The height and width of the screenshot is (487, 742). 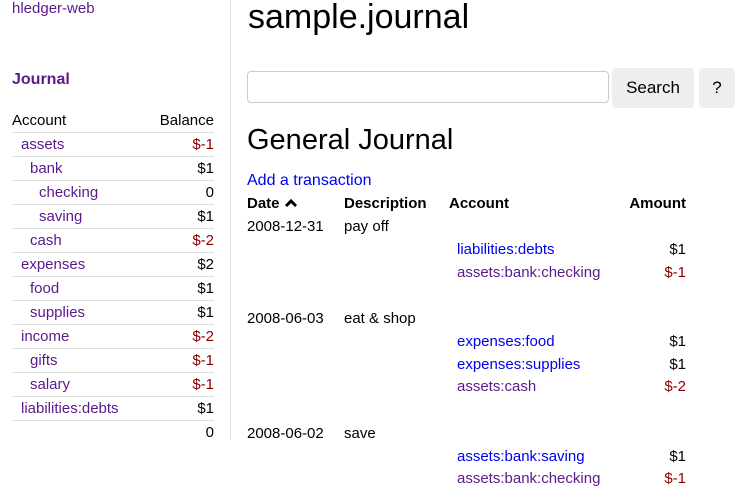 I want to click on account-link: cash, so click(x=46, y=240).